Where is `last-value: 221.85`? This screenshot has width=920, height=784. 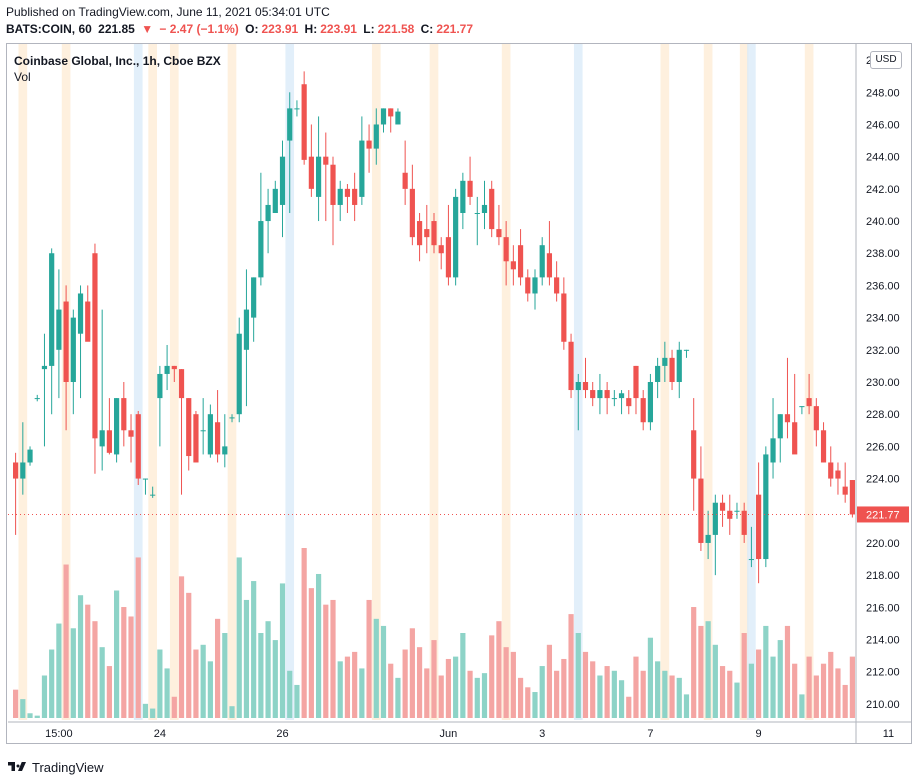 last-value: 221.85 is located at coordinates (116, 29).